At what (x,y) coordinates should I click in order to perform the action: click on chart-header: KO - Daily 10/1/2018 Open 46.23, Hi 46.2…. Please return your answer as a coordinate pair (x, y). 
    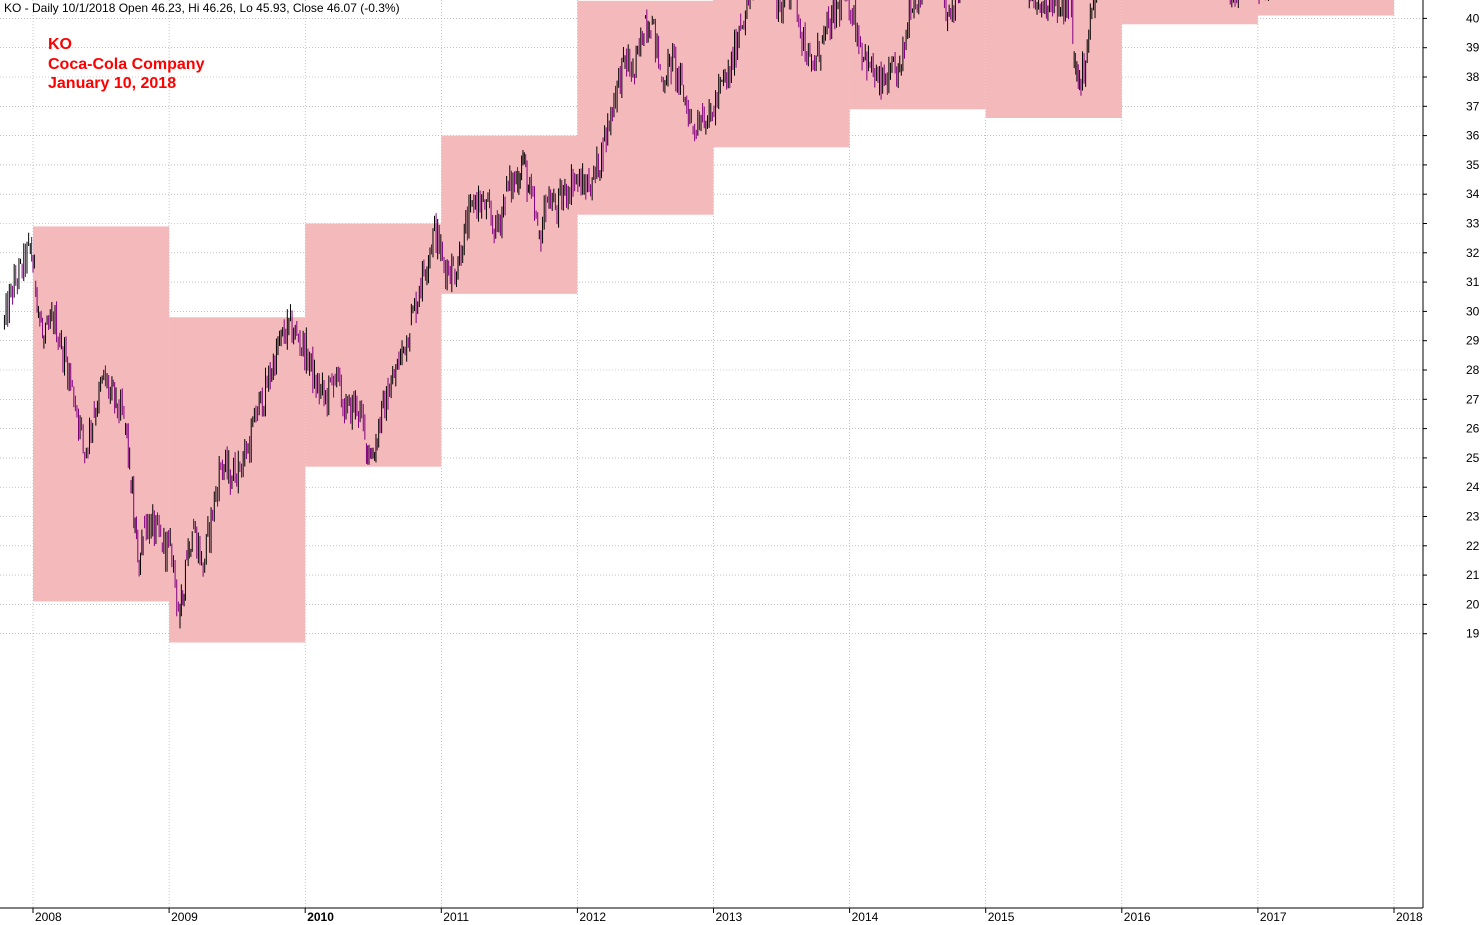
    Looking at the image, I should click on (202, 8).